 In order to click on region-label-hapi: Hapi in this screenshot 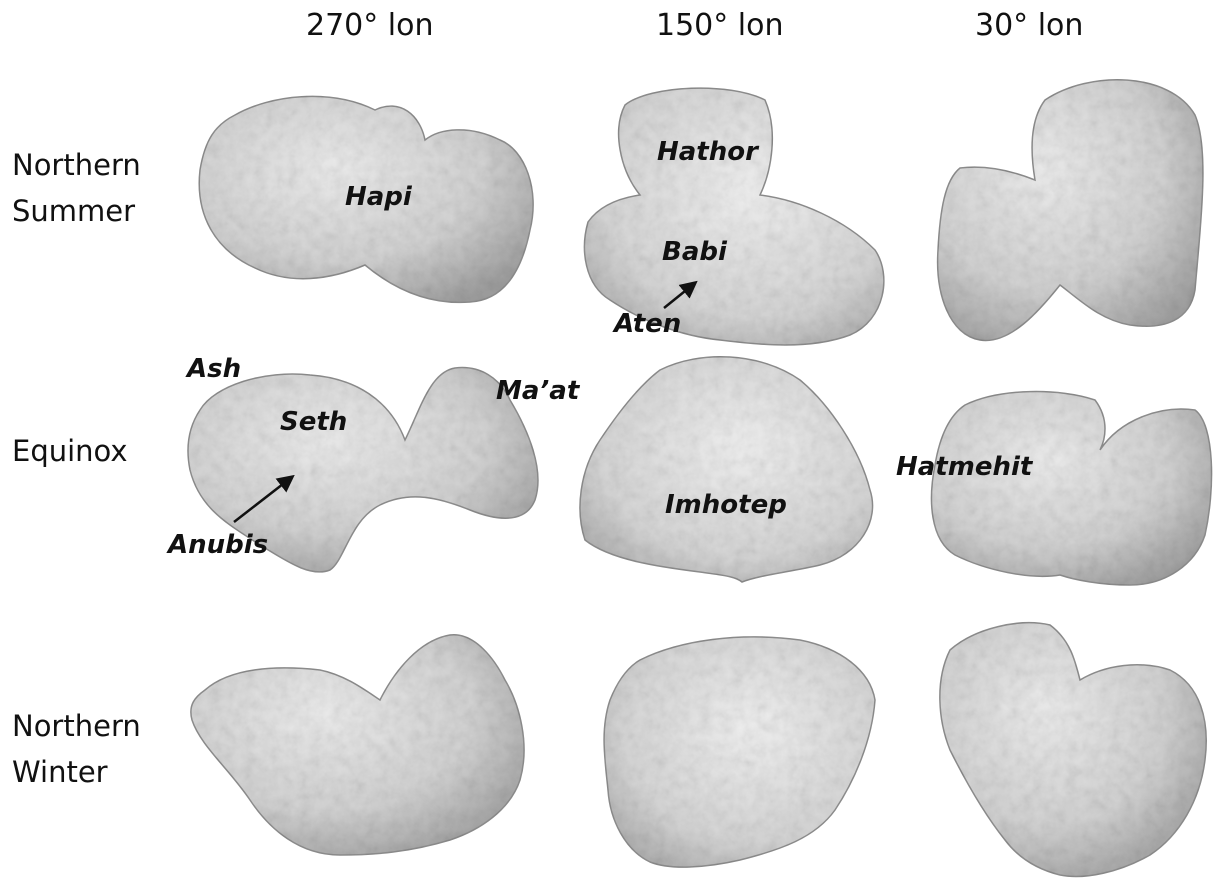, I will do `click(378, 197)`.